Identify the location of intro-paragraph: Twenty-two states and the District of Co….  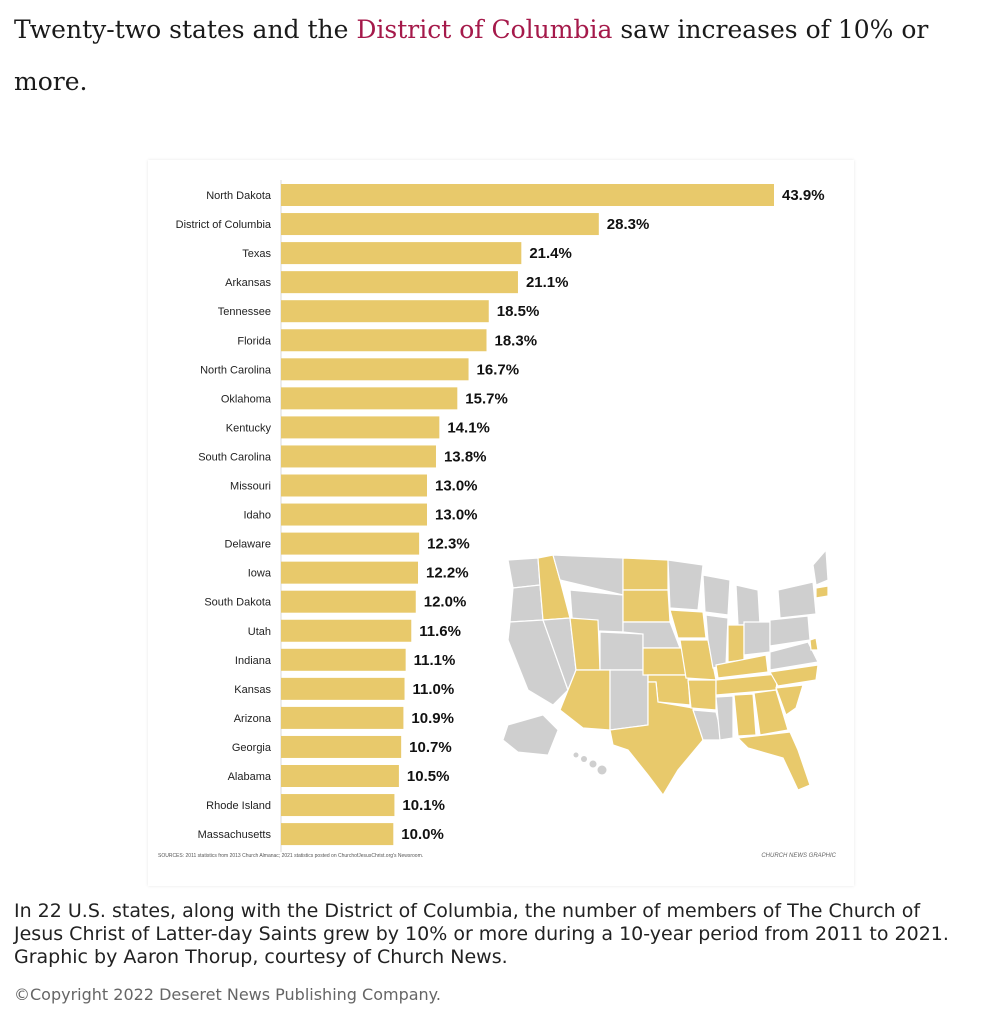
(489, 56).